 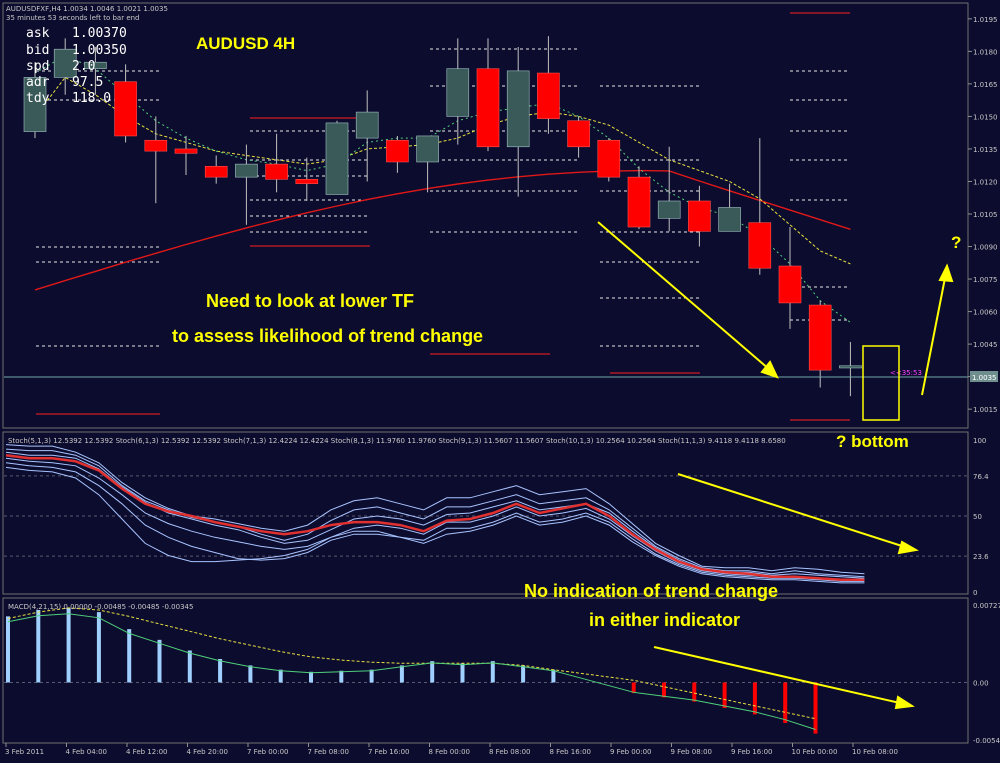 What do you see at coordinates (906, 373) in the screenshot?
I see `countdown-label: <<35:53` at bounding box center [906, 373].